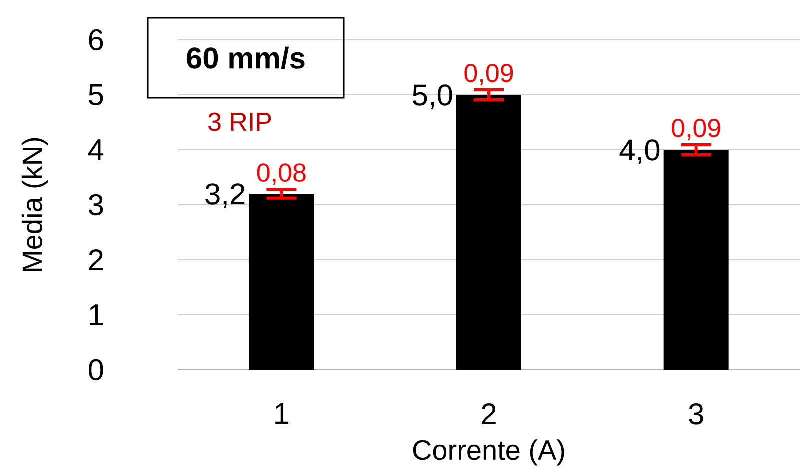  What do you see at coordinates (696, 414) in the screenshot?
I see `x-tick-label: 3` at bounding box center [696, 414].